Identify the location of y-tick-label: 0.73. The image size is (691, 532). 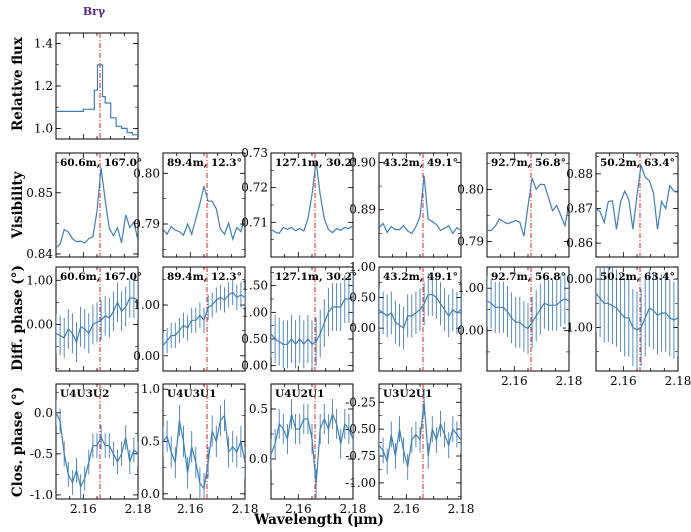
(254, 153).